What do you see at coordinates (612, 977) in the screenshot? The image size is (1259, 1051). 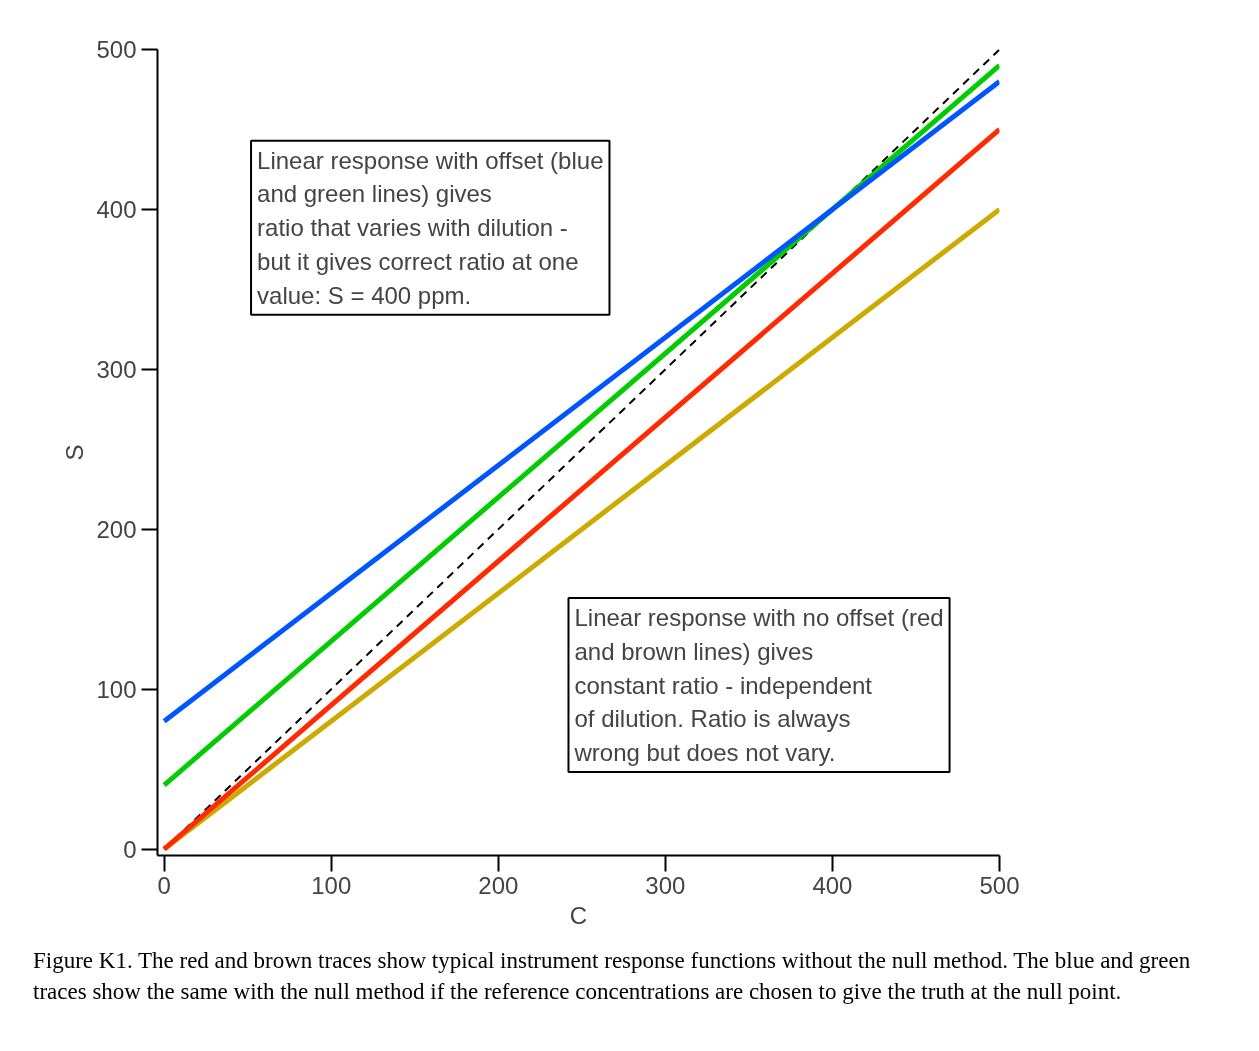 I see `caption: Figure K1. The red and brown traces show typical instrument response functions without the null method. The blue and green traces show the same with the null method if the reference concentrations are chosen to give the truth at the null point.` at bounding box center [612, 977].